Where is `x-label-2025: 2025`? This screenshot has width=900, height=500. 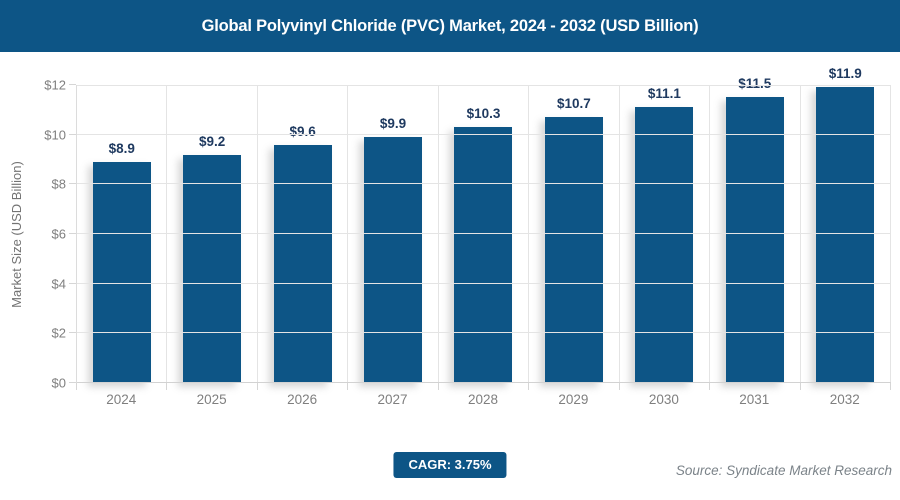 x-label-2025: 2025 is located at coordinates (211, 399).